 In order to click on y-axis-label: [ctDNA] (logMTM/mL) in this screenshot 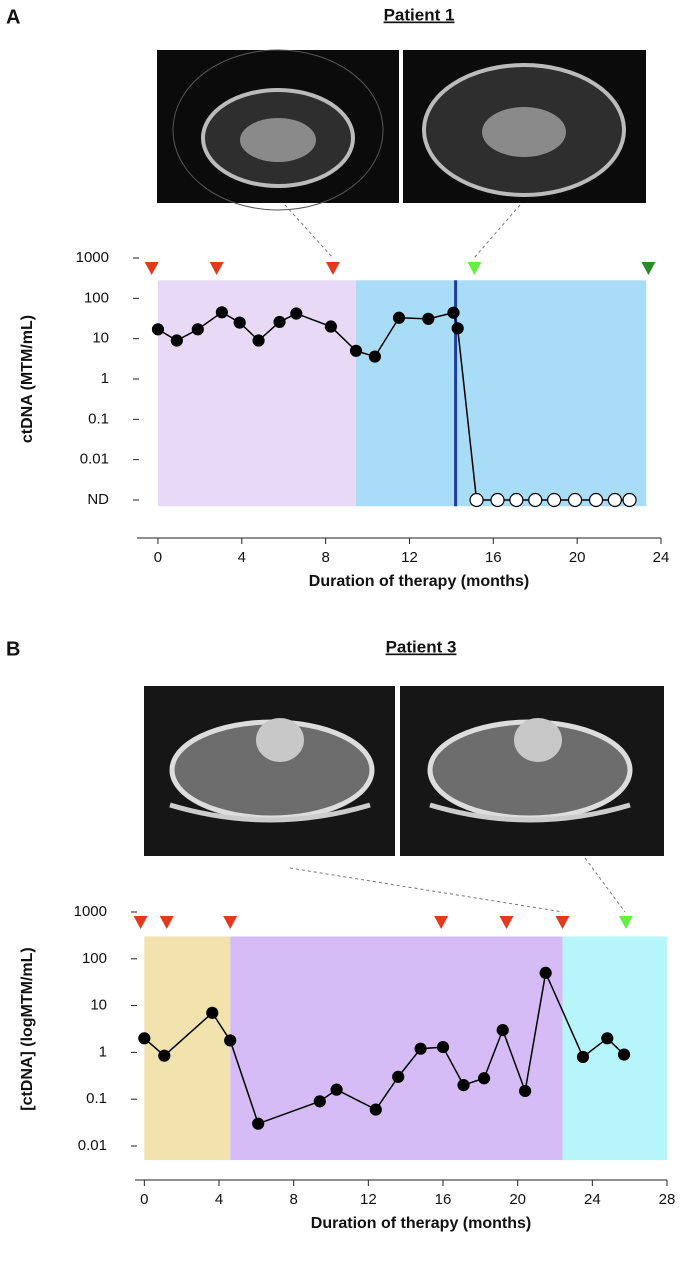, I will do `click(27, 1029)`.